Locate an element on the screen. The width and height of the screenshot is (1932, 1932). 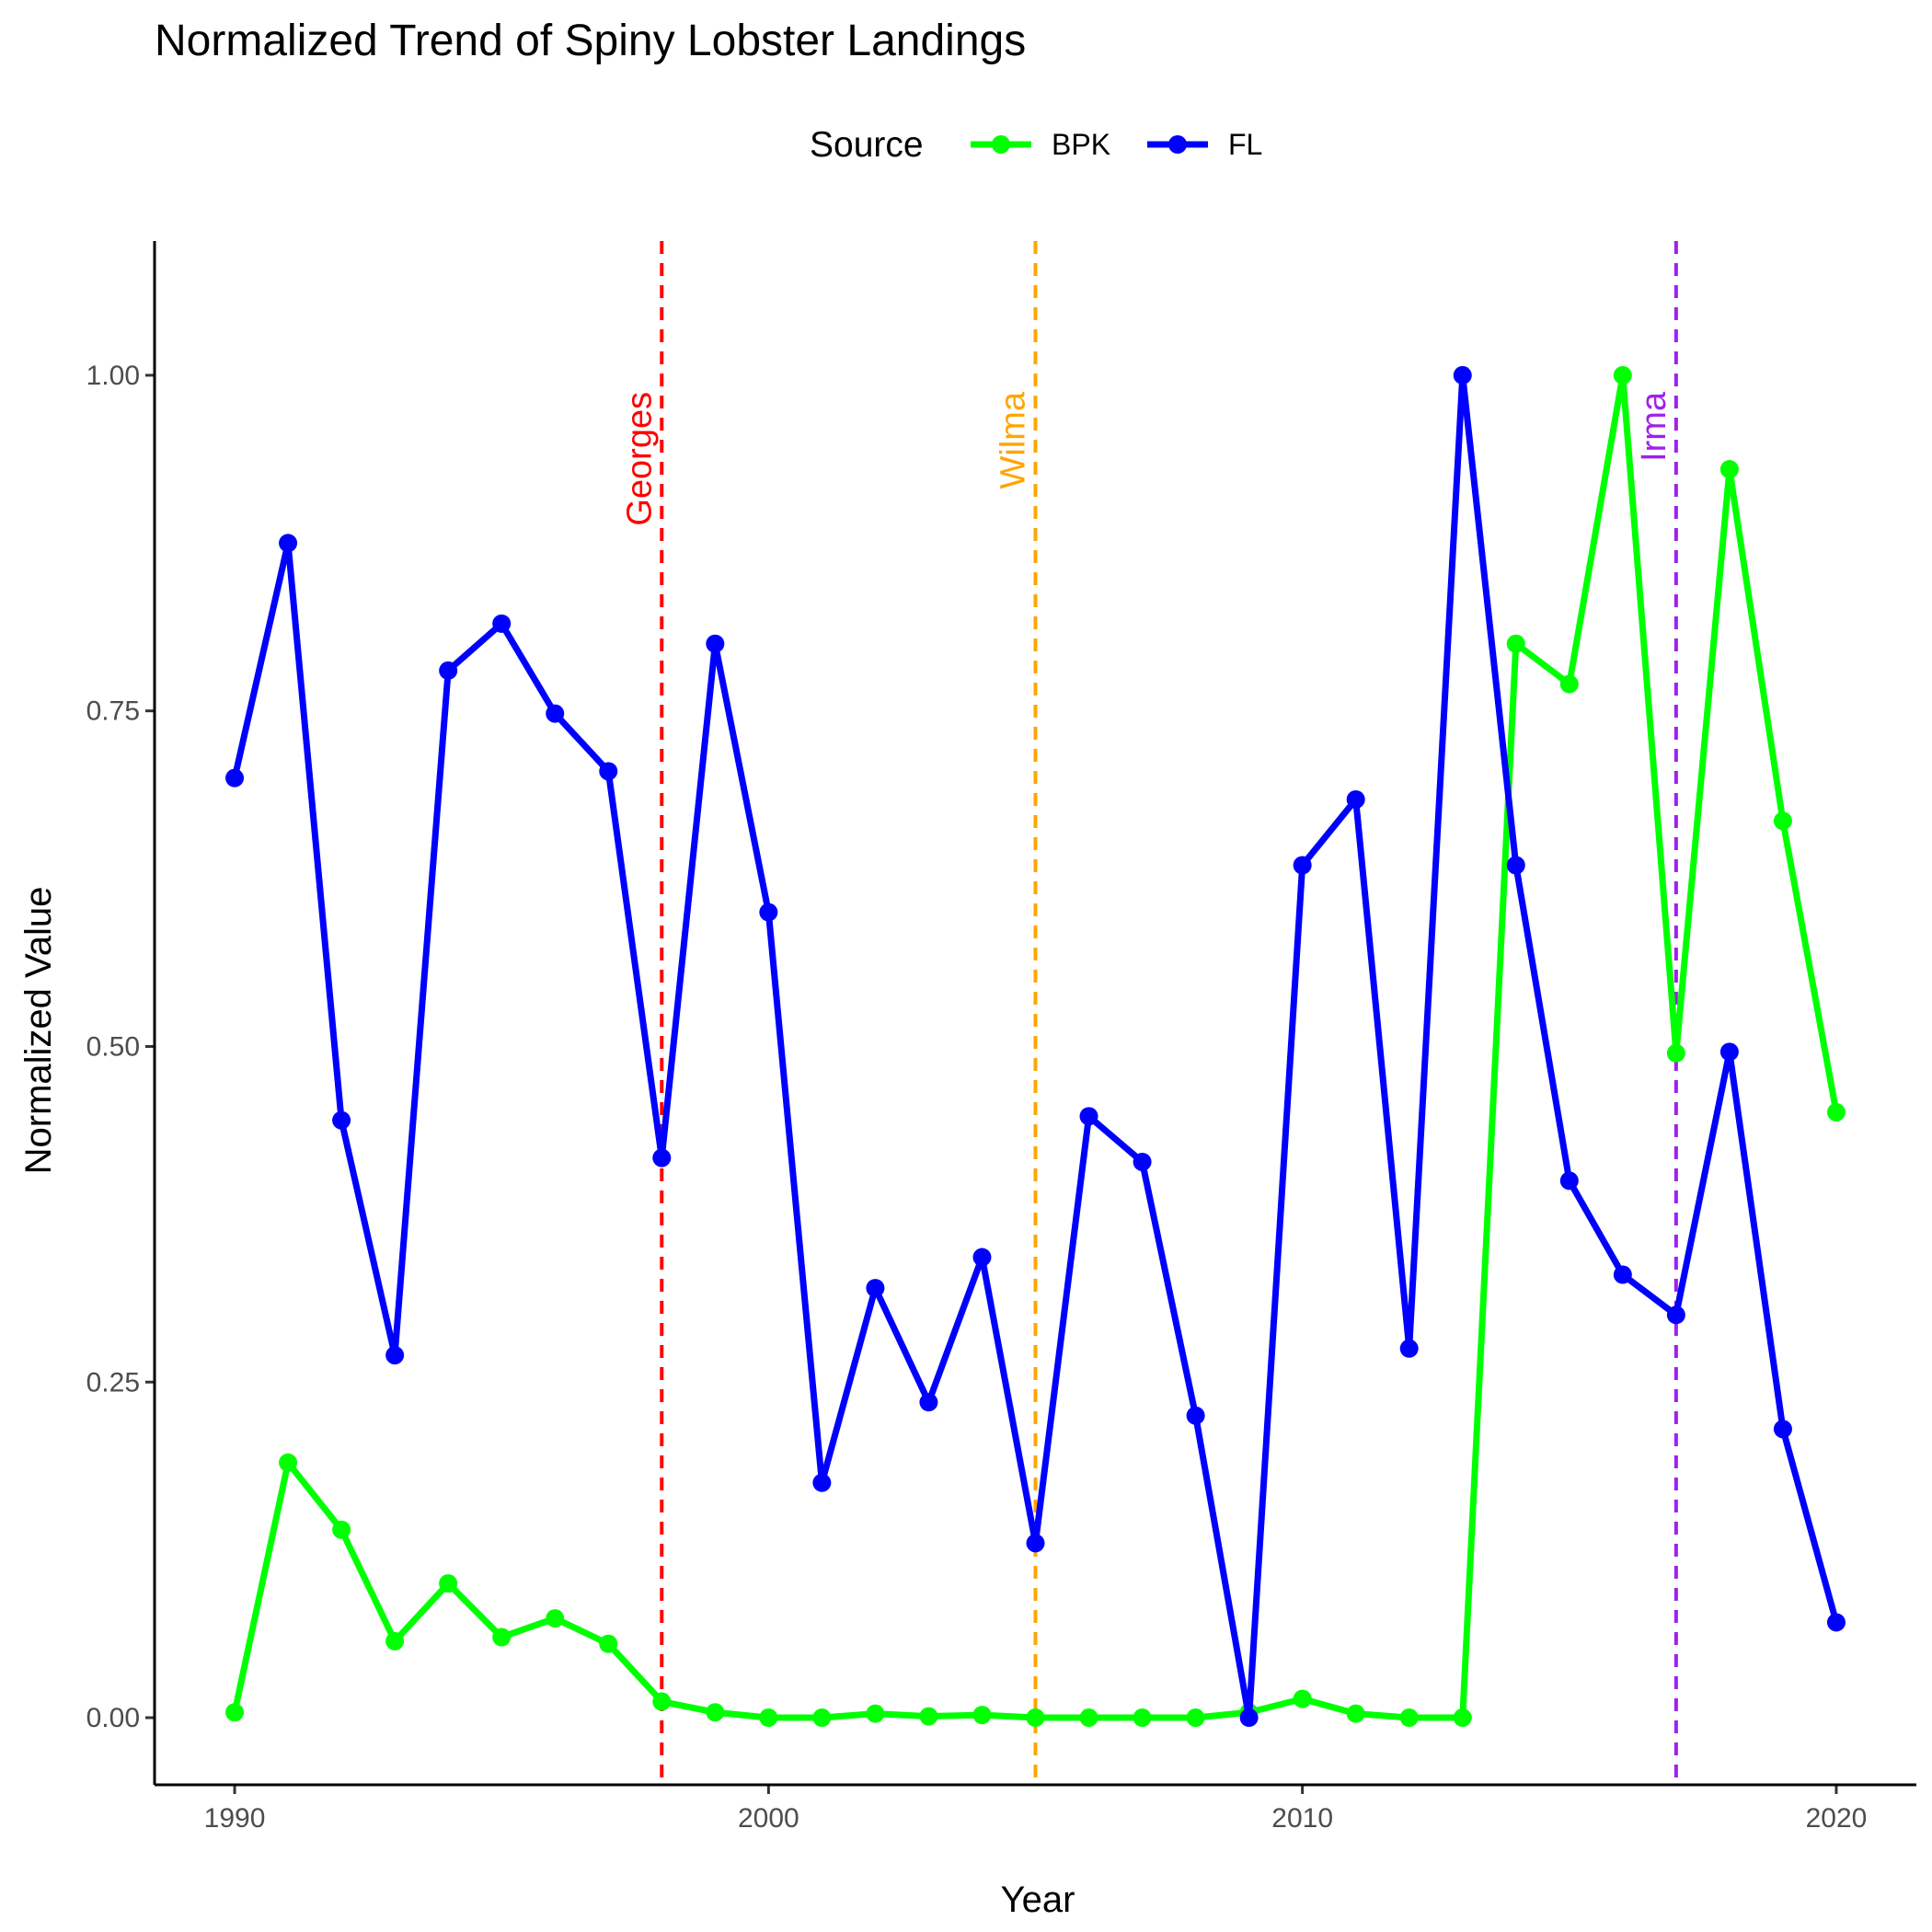
legend: Source BPK FL is located at coordinates (1036, 145).